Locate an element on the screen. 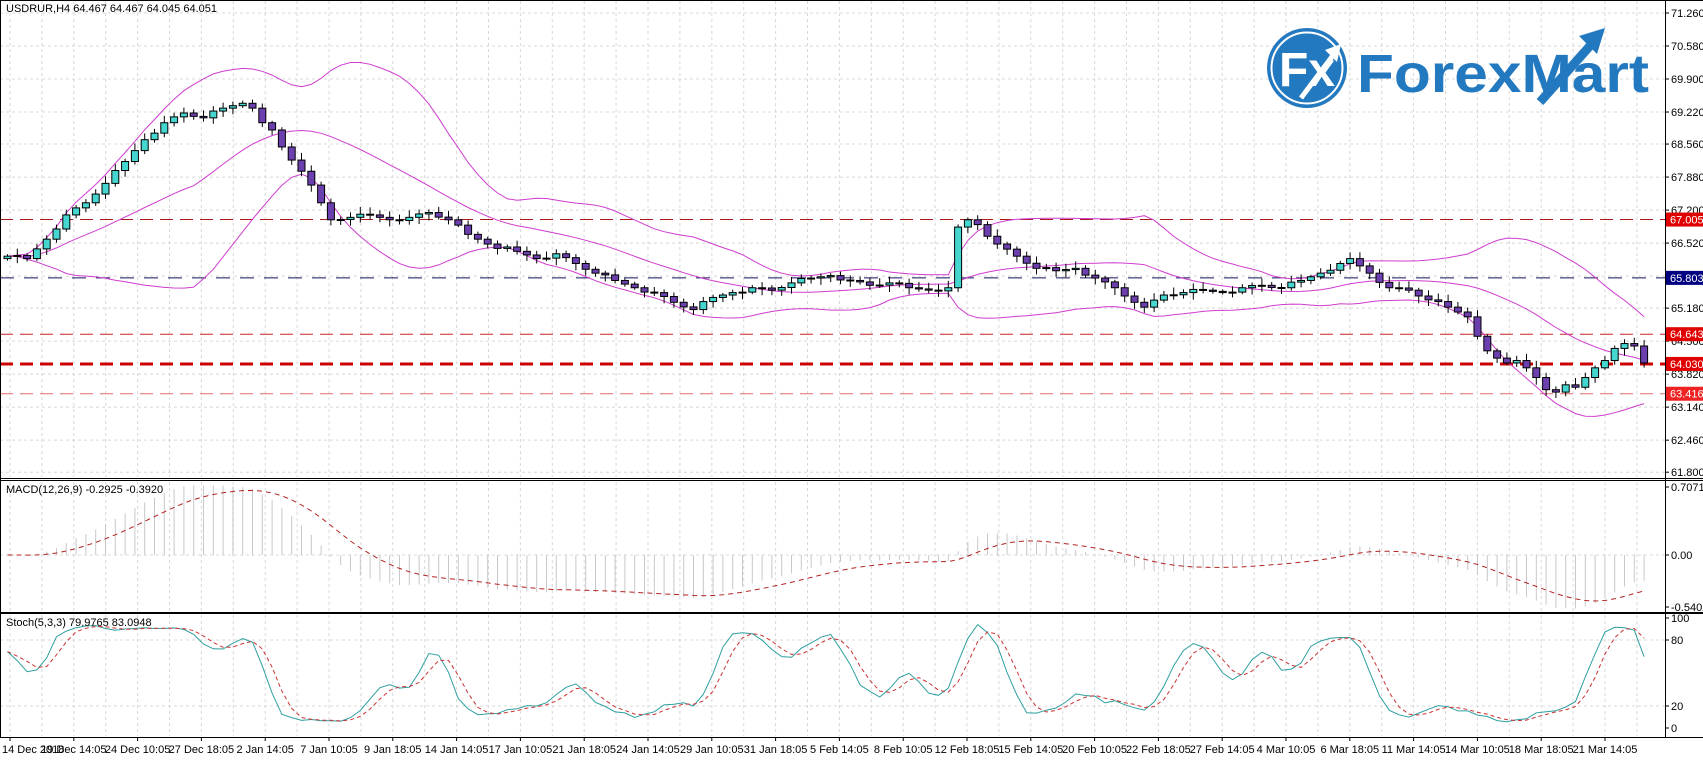  svg-text: 9 Jan 18:05 is located at coordinates (393, 750).